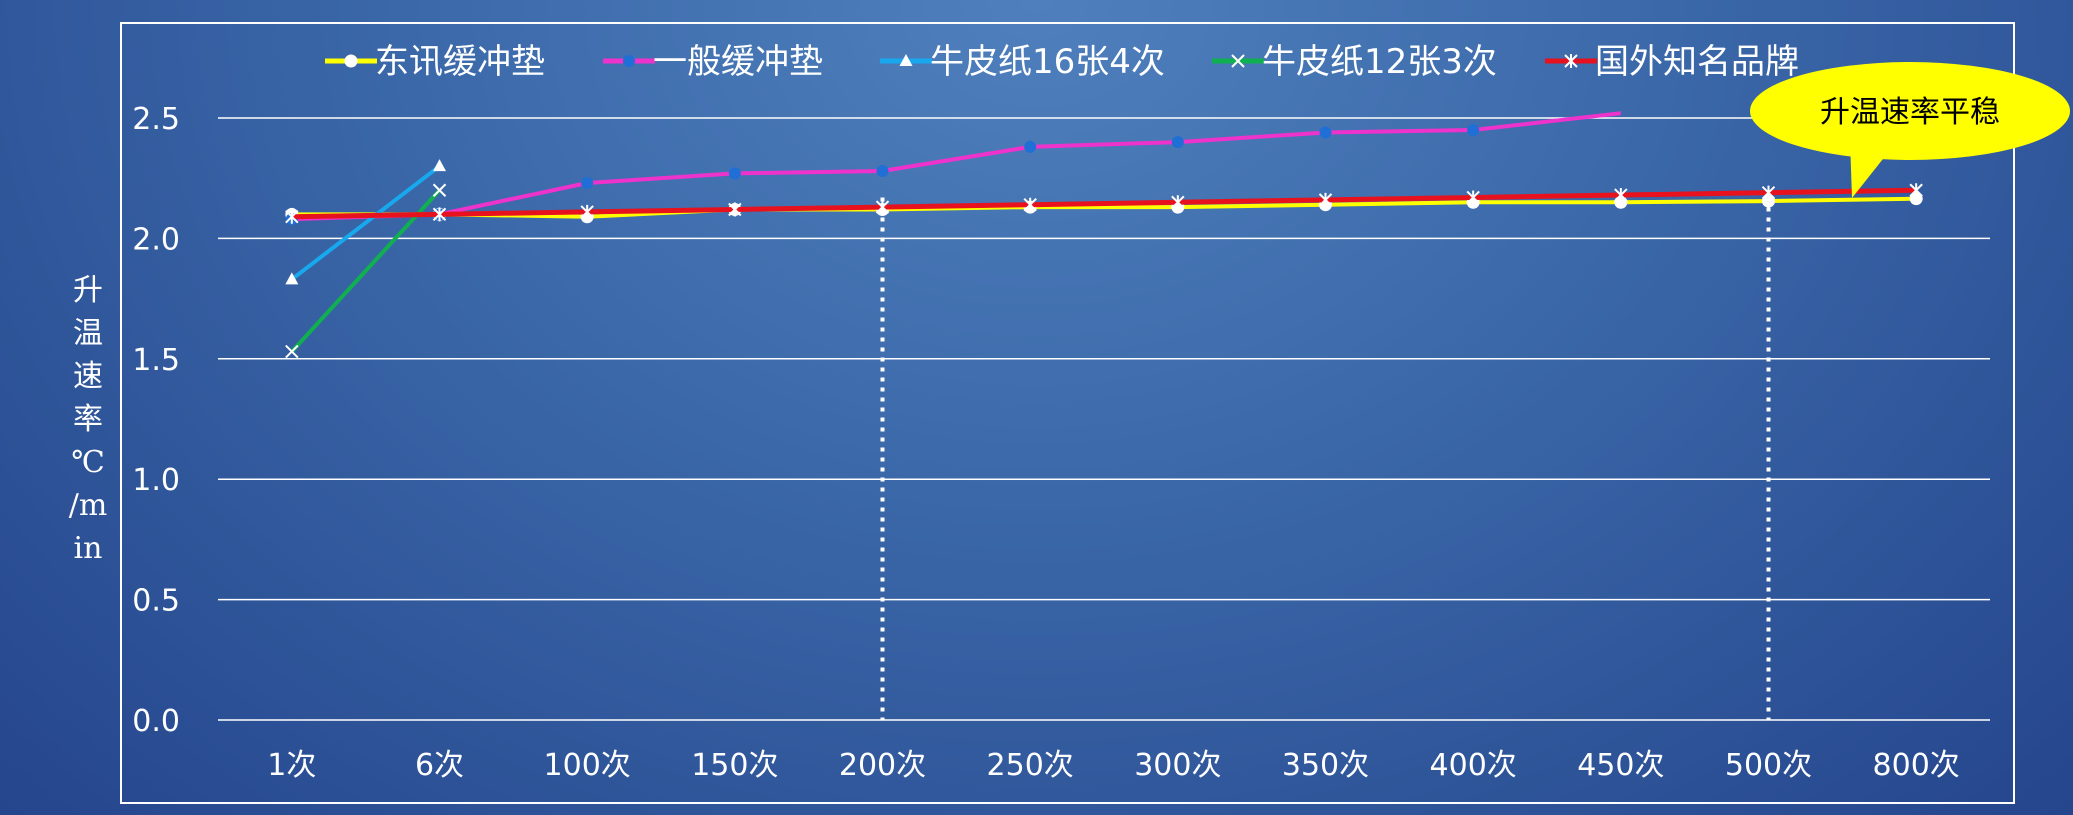 This screenshot has height=815, width=2073. What do you see at coordinates (1620, 765) in the screenshot?
I see `x-tick-label: 450次` at bounding box center [1620, 765].